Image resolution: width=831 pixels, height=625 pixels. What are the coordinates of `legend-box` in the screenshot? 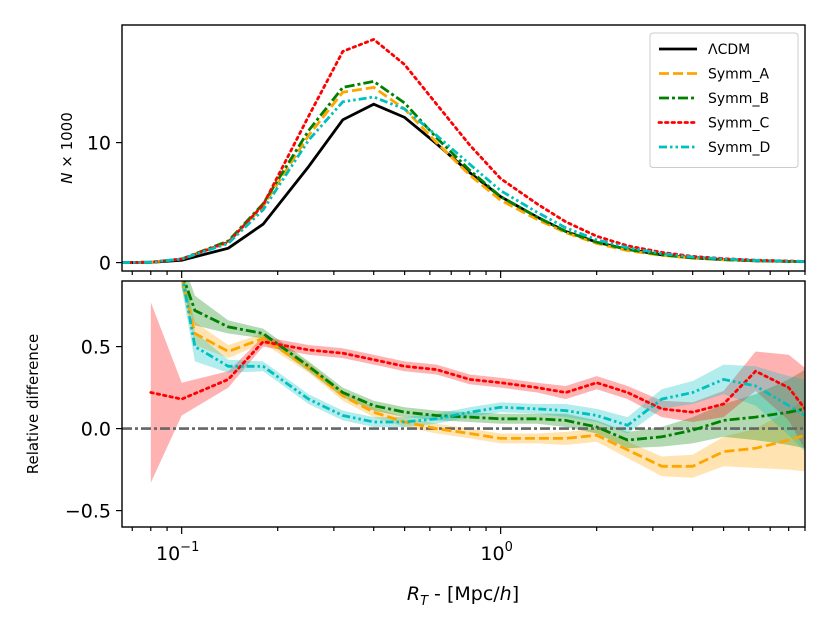 It's located at (724, 100).